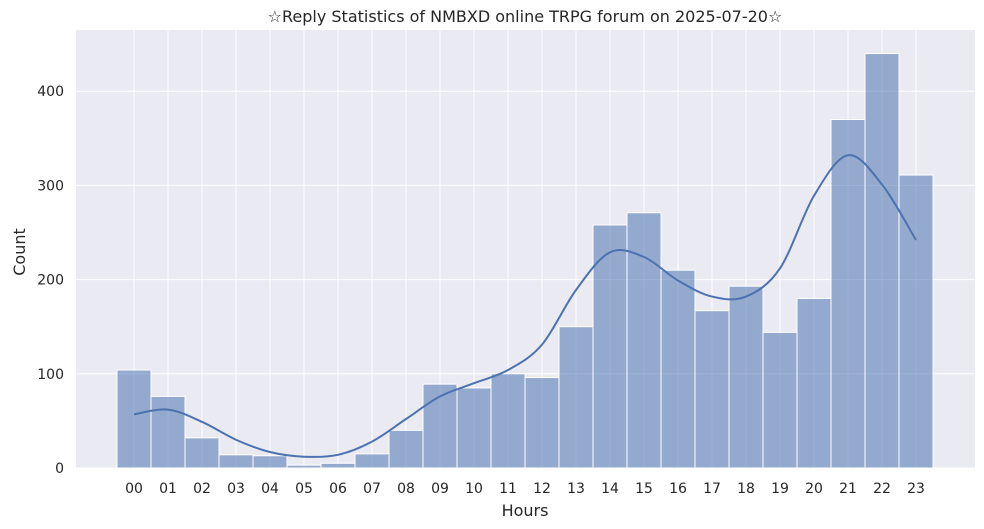 The image size is (984, 529). What do you see at coordinates (236, 489) in the screenshot?
I see `x-tick-label: 03` at bounding box center [236, 489].